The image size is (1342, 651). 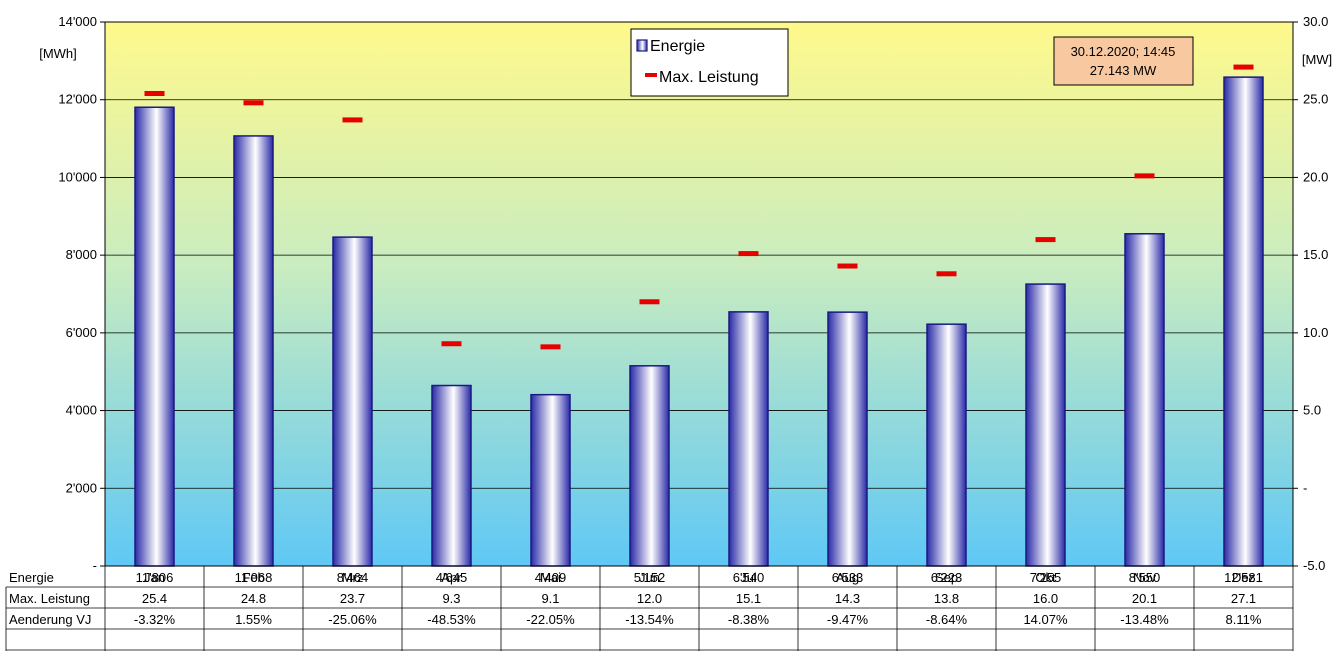 I want to click on table-cell: 13.8, so click(x=946, y=598).